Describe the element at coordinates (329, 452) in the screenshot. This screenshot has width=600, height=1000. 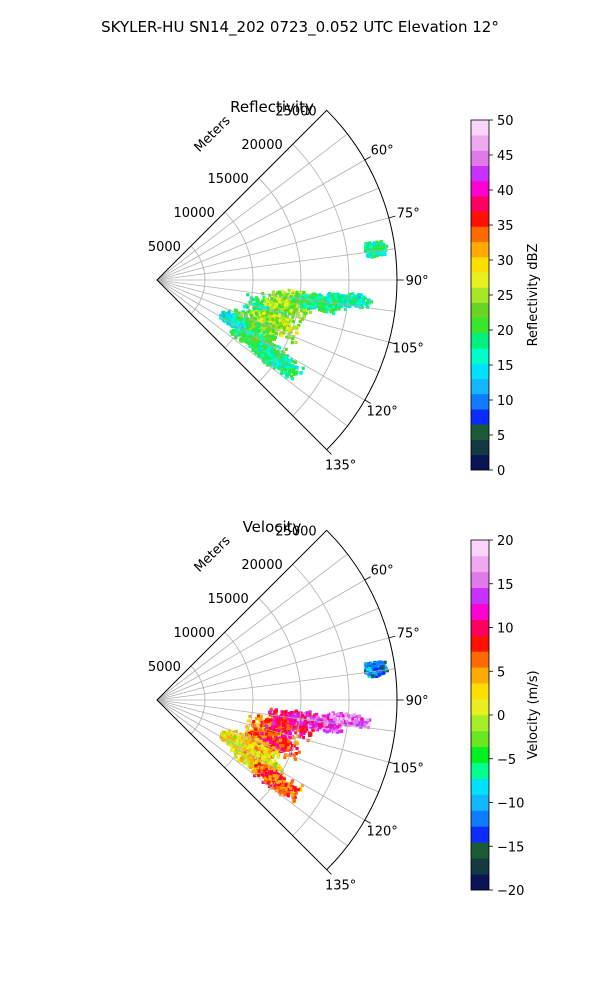
I see `azimuth-tick` at that location.